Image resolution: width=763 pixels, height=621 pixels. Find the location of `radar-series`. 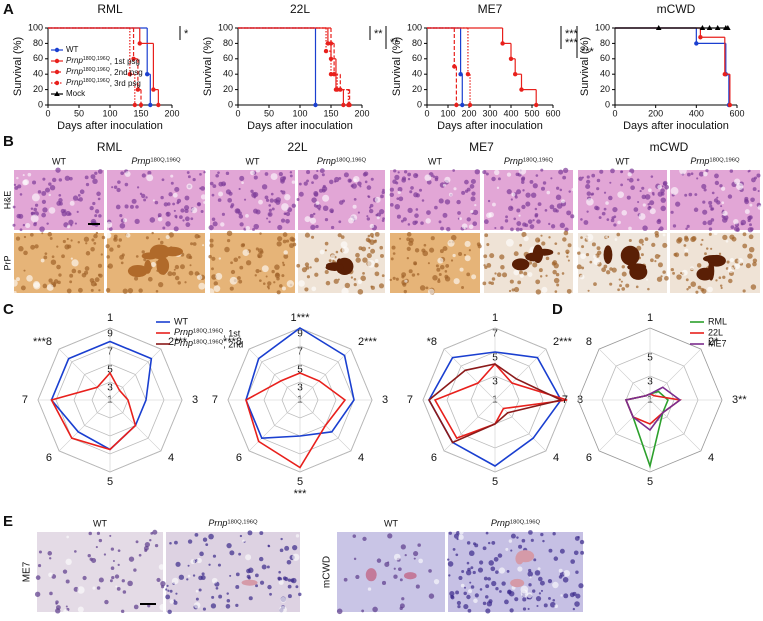

radar-series is located at coordinates (495, 409).